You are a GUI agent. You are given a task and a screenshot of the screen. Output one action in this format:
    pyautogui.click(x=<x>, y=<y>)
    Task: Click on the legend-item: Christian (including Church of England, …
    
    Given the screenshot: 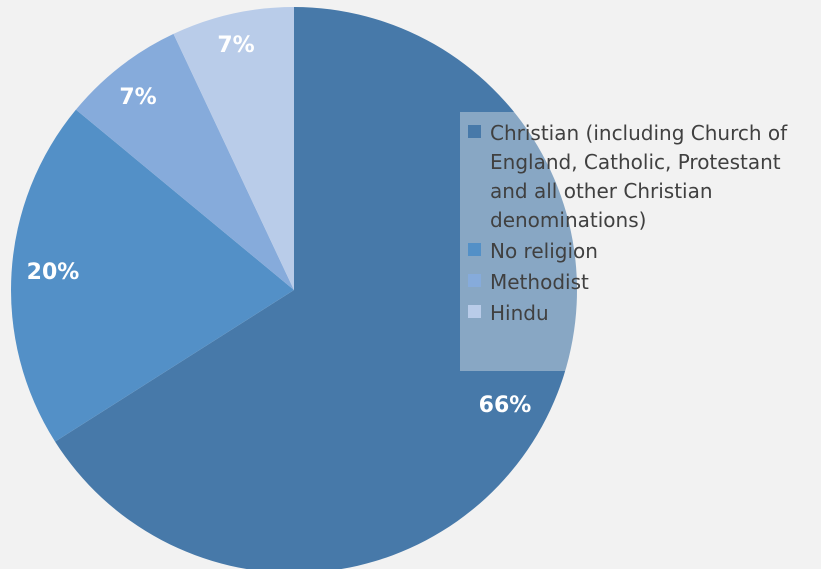 What is the action you would take?
    pyautogui.click(x=640, y=177)
    